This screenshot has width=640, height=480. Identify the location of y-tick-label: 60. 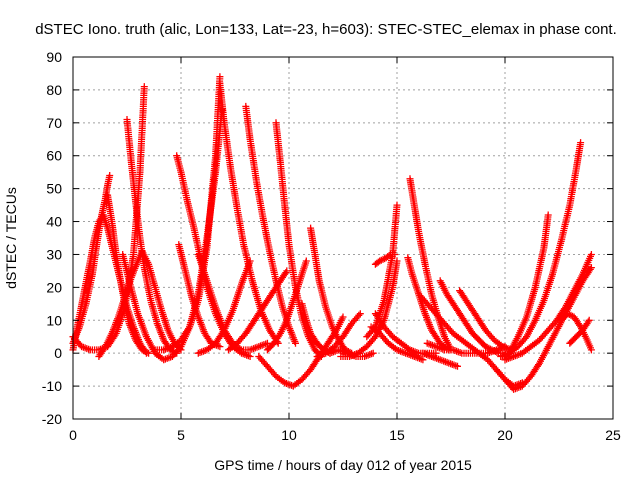
(54, 156).